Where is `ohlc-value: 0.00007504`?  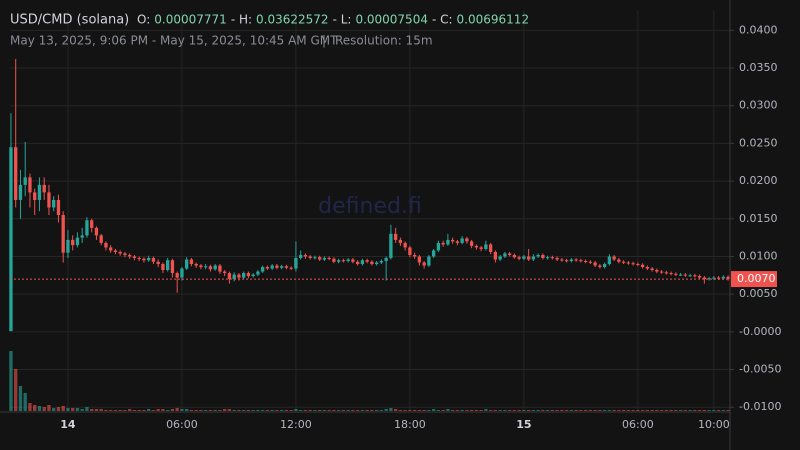
ohlc-value: 0.00007504 is located at coordinates (391, 20).